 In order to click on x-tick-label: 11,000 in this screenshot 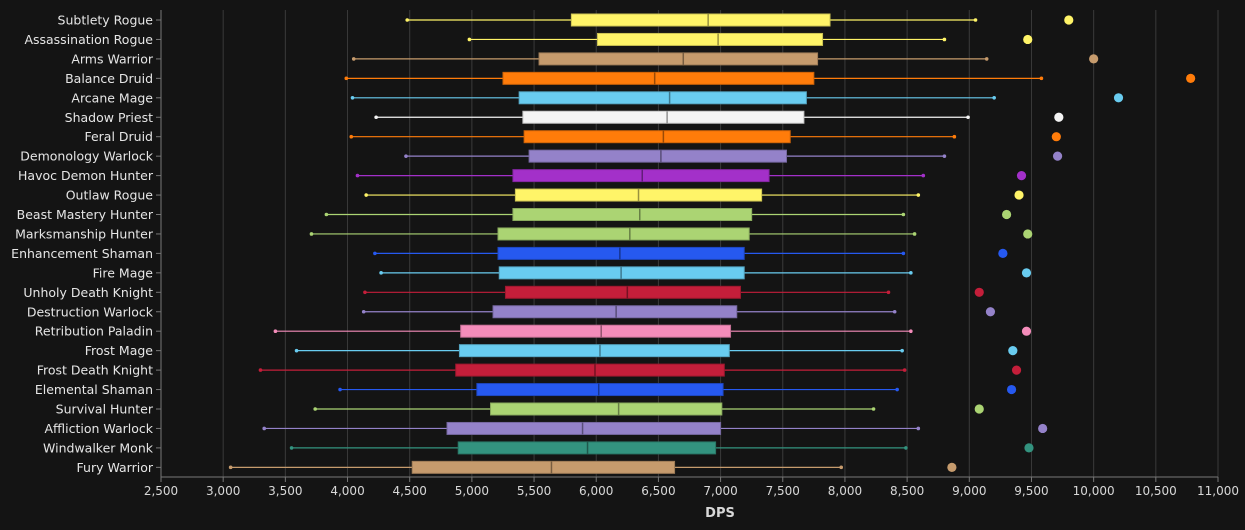, I will do `click(1218, 491)`.